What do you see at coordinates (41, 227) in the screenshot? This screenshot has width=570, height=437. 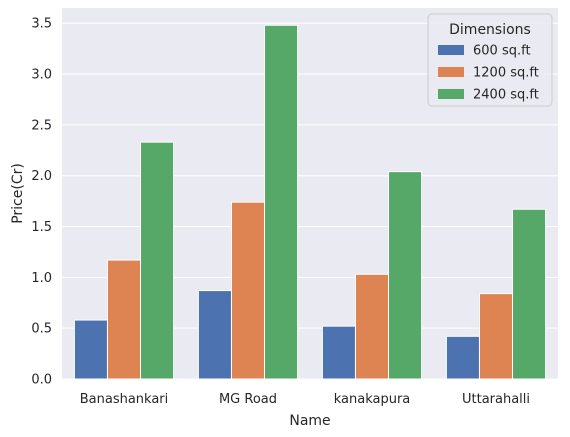 I see `y-tick-label: 1.5` at bounding box center [41, 227].